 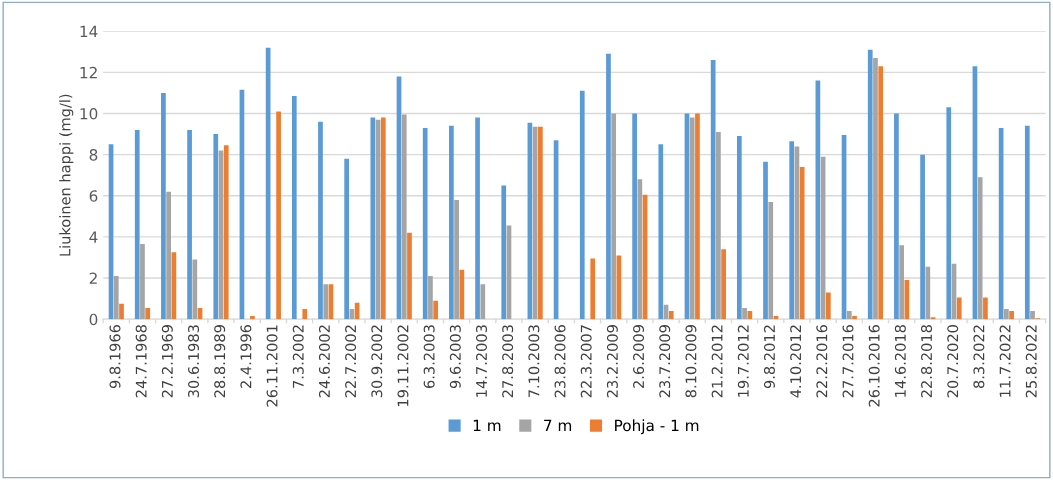 What do you see at coordinates (93, 319) in the screenshot?
I see `y-tick-label: 0` at bounding box center [93, 319].